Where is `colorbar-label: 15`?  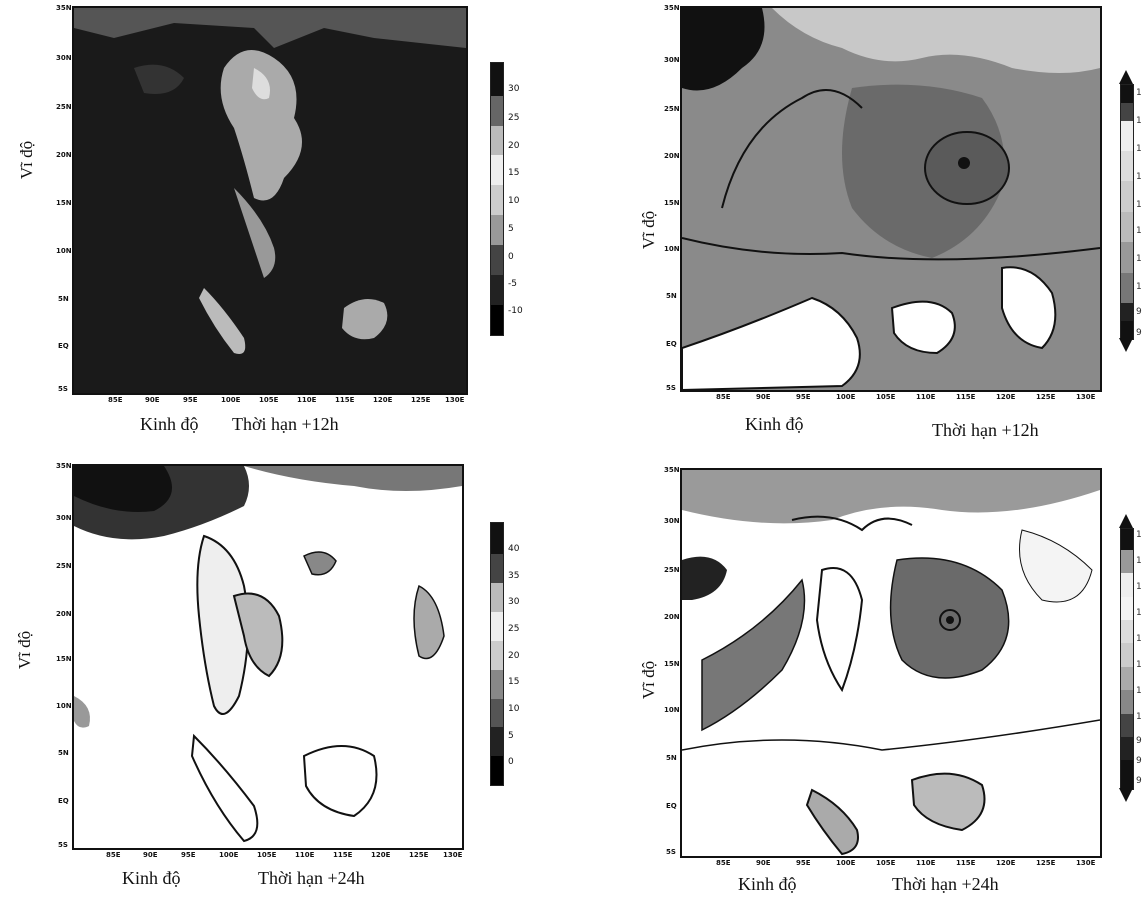
colorbar-label: 15 is located at coordinates (514, 173).